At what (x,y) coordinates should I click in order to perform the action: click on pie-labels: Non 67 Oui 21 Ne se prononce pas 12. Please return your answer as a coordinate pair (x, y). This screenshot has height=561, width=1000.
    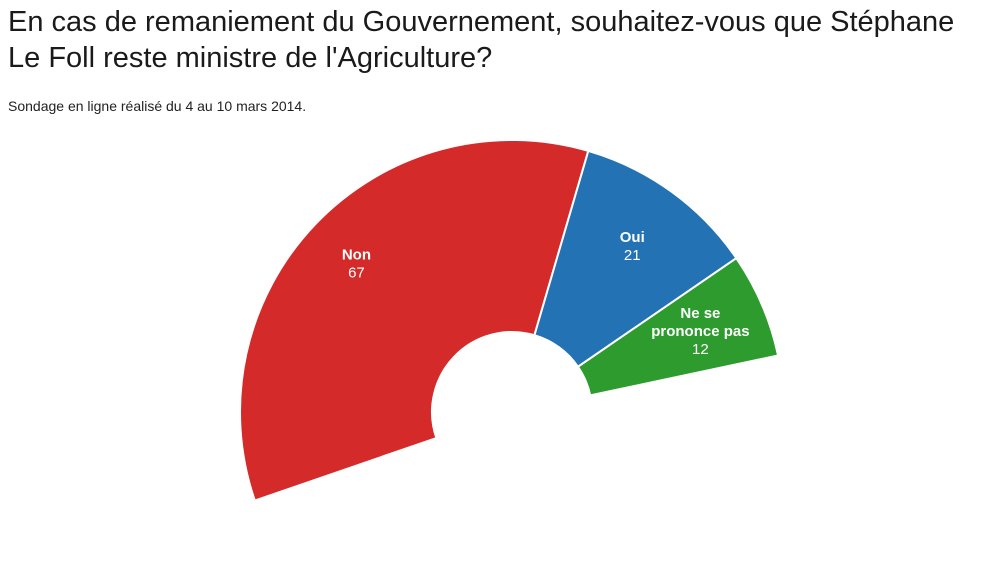
    Looking at the image, I should click on (546, 293).